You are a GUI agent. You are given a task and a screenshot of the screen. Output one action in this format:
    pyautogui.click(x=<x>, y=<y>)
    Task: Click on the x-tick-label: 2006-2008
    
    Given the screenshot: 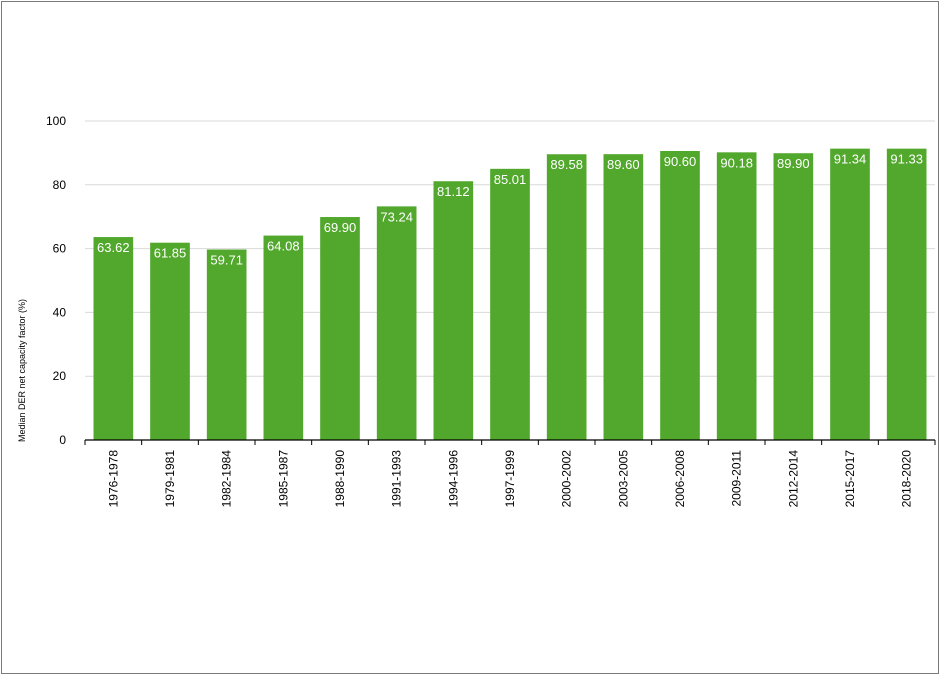 What is the action you would take?
    pyautogui.click(x=680, y=479)
    